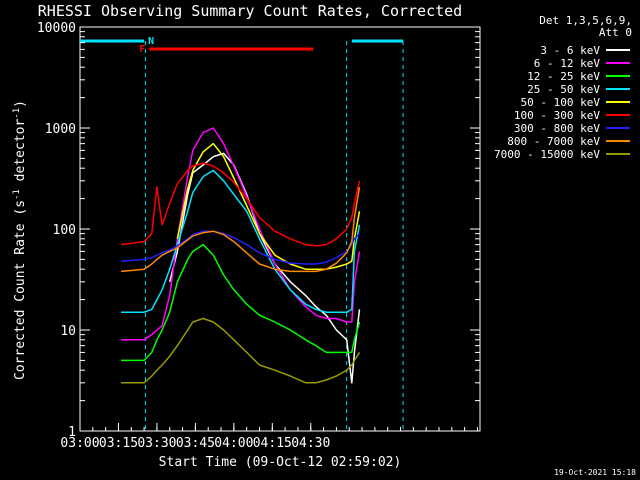 Image resolution: width=640 pixels, height=480 pixels. What do you see at coordinates (570, 50) in the screenshot?
I see `legend-entry-label: 3 - 6 keV` at bounding box center [570, 50].